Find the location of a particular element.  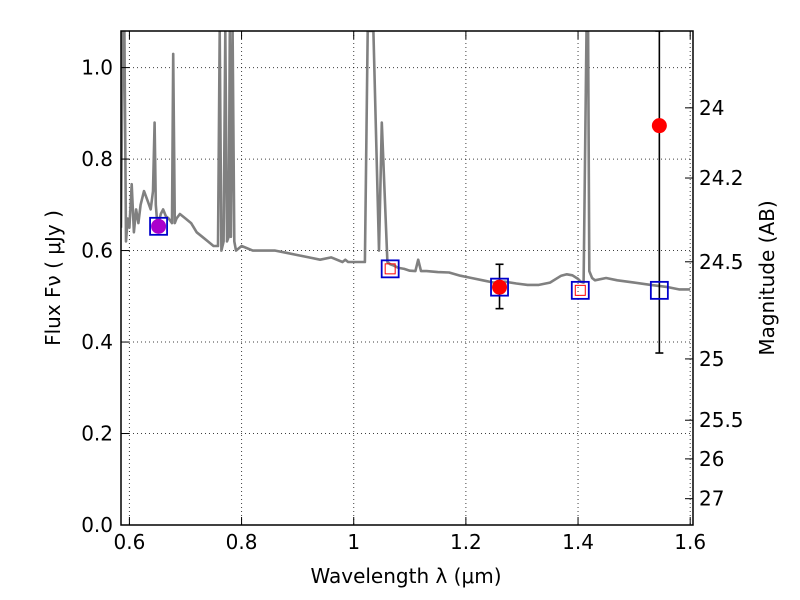

y2-tick-label: 24.2 is located at coordinates (721, 178).